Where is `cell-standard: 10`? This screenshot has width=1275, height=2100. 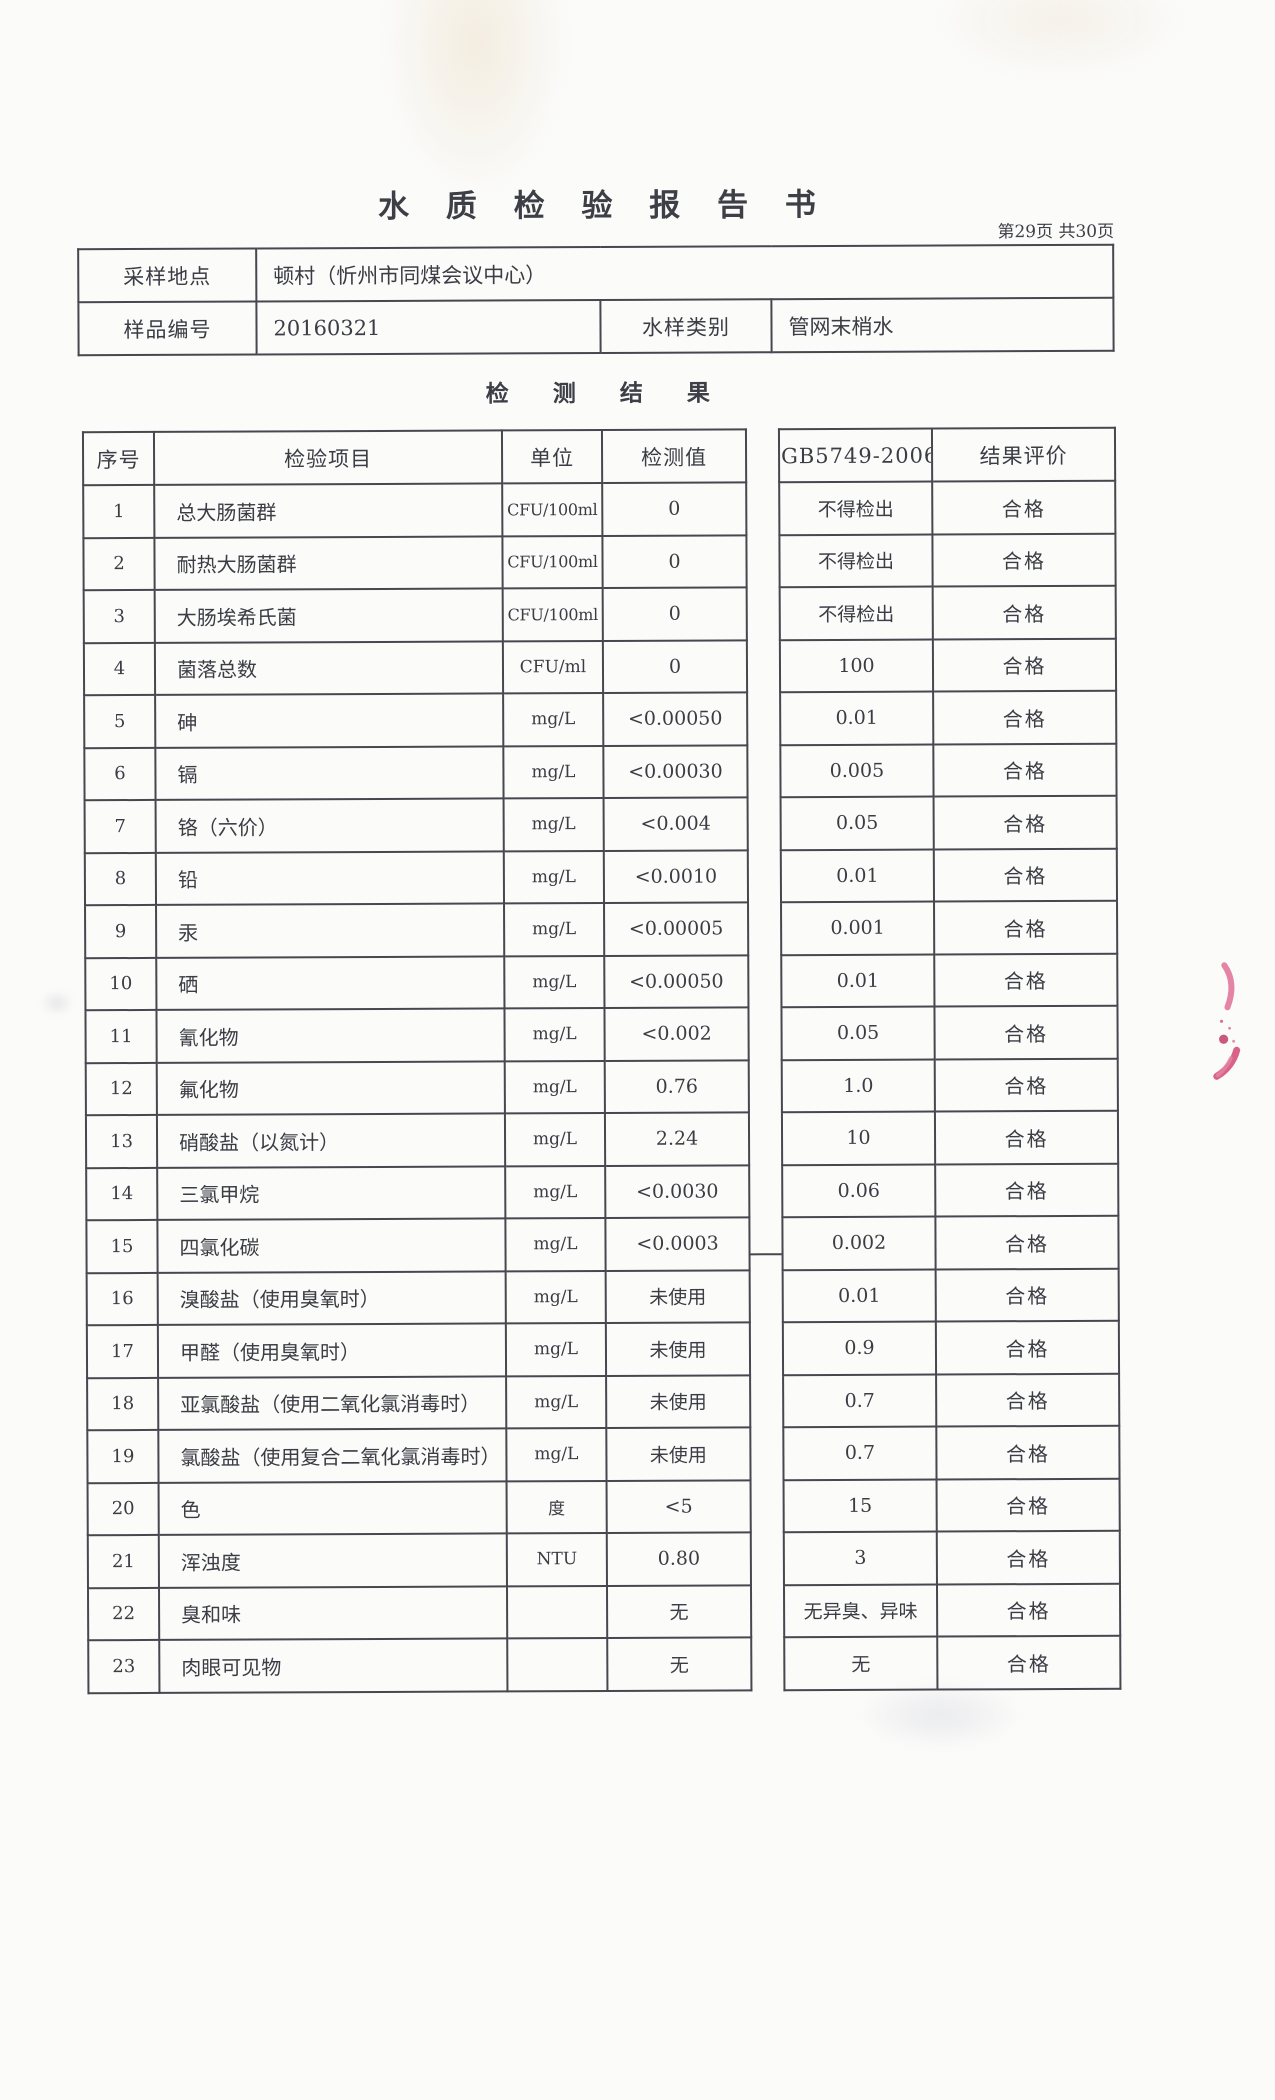
cell-standard: 10 is located at coordinates (858, 1138).